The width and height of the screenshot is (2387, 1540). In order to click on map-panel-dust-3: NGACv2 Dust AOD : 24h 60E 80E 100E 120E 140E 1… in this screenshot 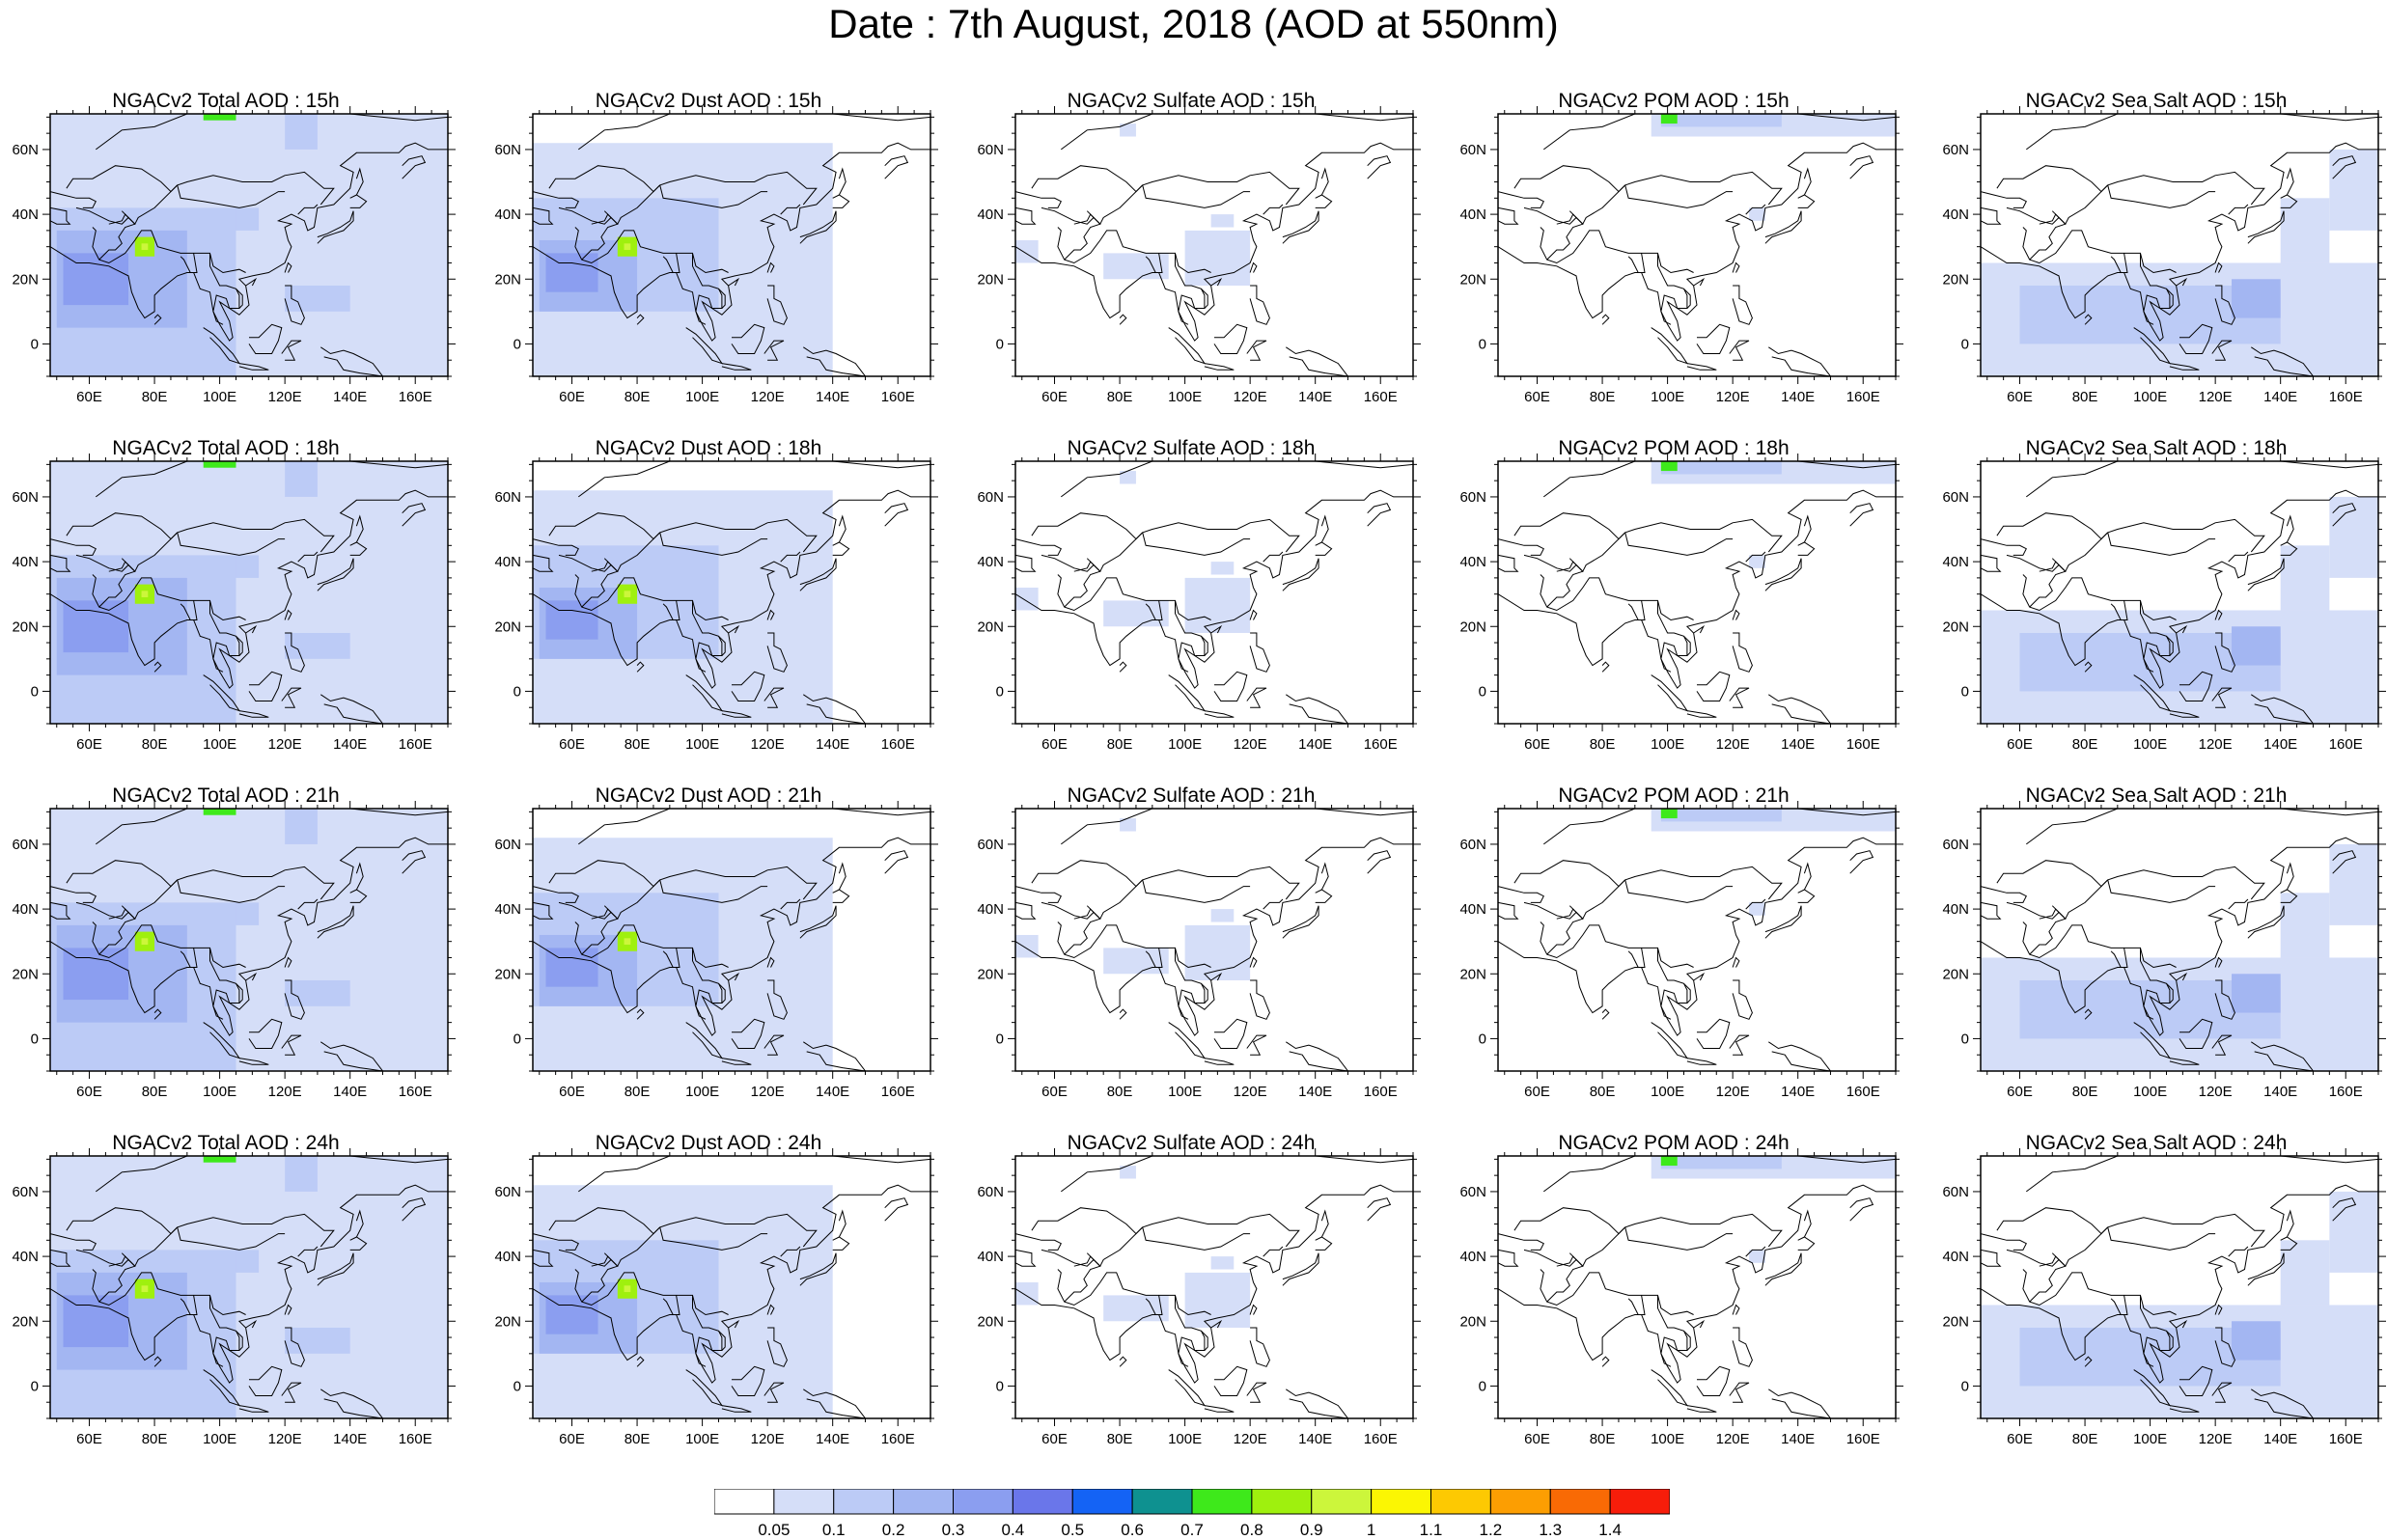, I will do `click(712, 1297)`.